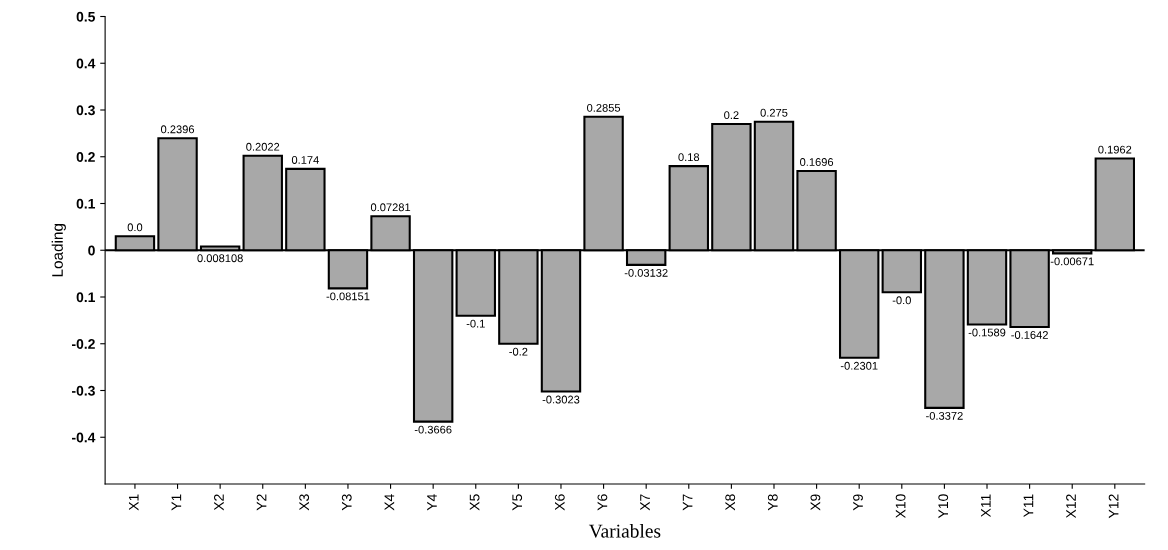 The width and height of the screenshot is (1168, 550). What do you see at coordinates (986, 506) in the screenshot?
I see `x-tick-label: X11` at bounding box center [986, 506].